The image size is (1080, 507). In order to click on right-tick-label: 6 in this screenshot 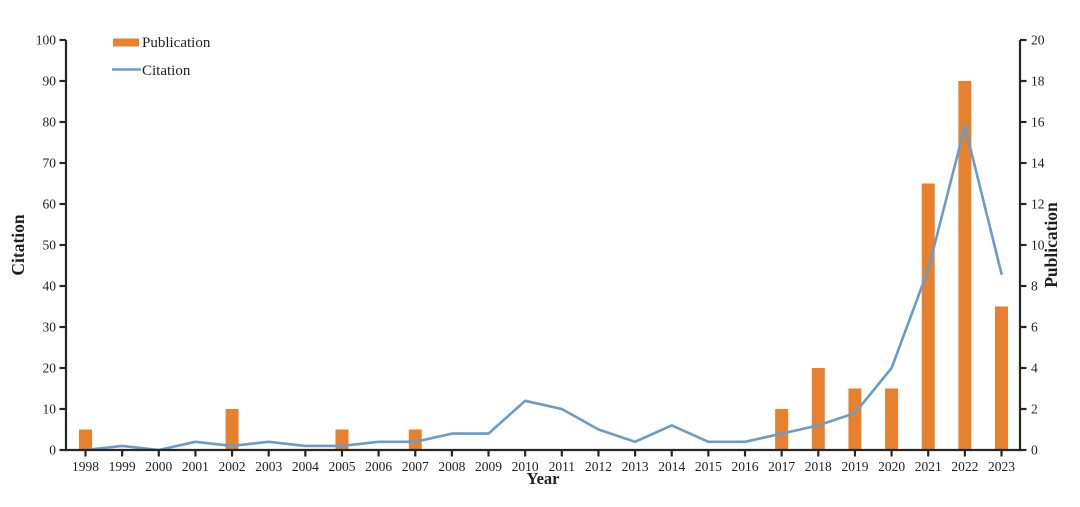, I will do `click(1034, 327)`.